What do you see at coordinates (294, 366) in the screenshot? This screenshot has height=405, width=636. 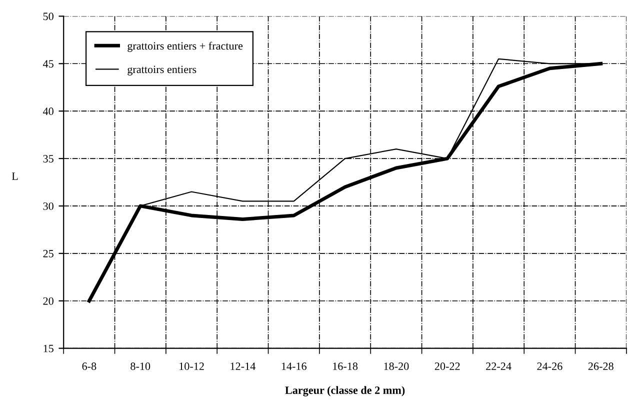 I see `x-tick-label: 14-16` at bounding box center [294, 366].